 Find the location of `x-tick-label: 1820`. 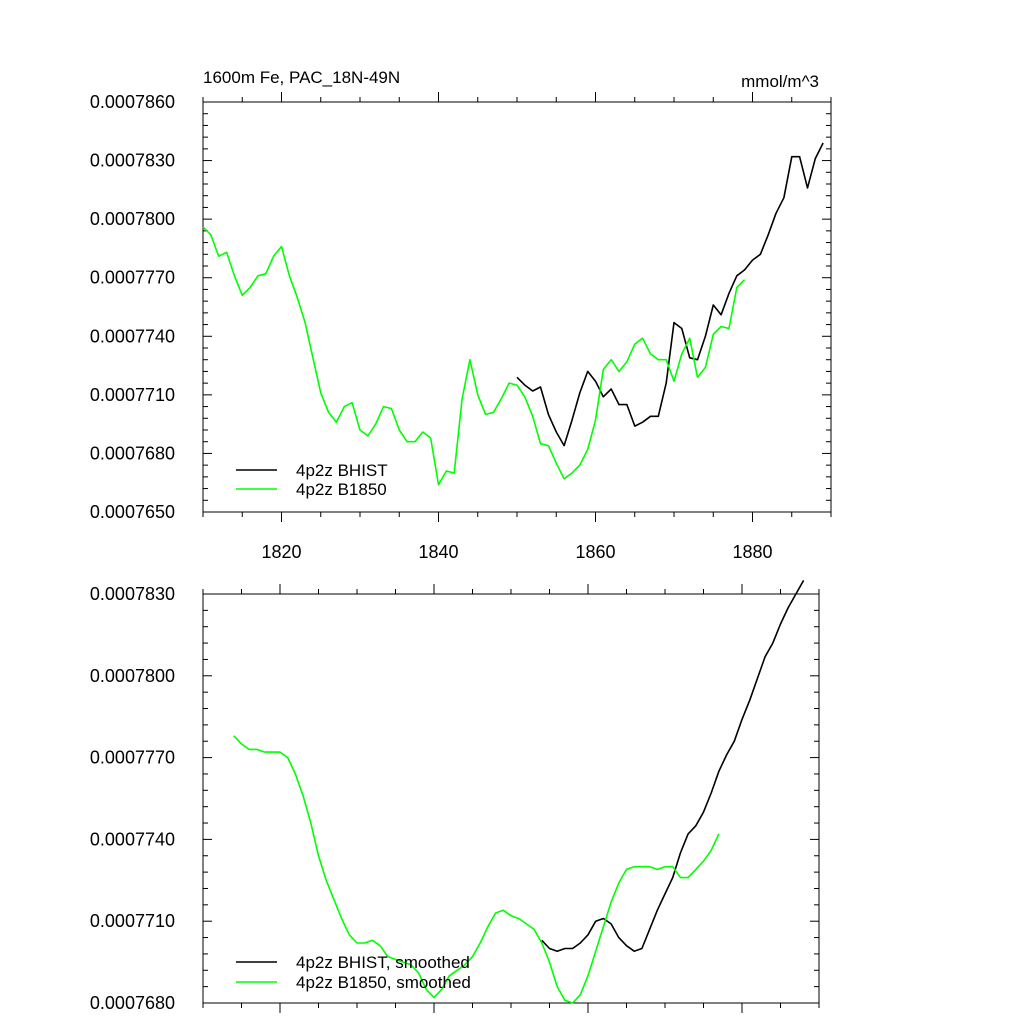

x-tick-label: 1820 is located at coordinates (281, 552).